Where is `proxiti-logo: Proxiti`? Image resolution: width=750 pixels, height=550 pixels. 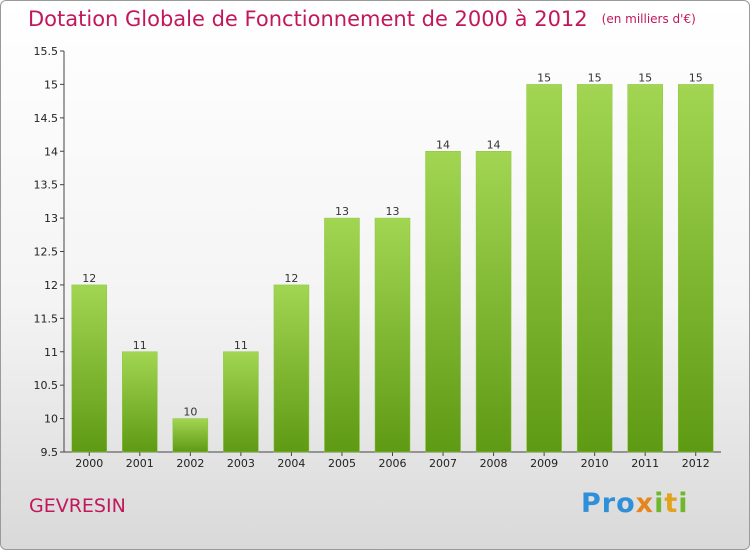
proxiti-logo: Proxiti is located at coordinates (635, 503).